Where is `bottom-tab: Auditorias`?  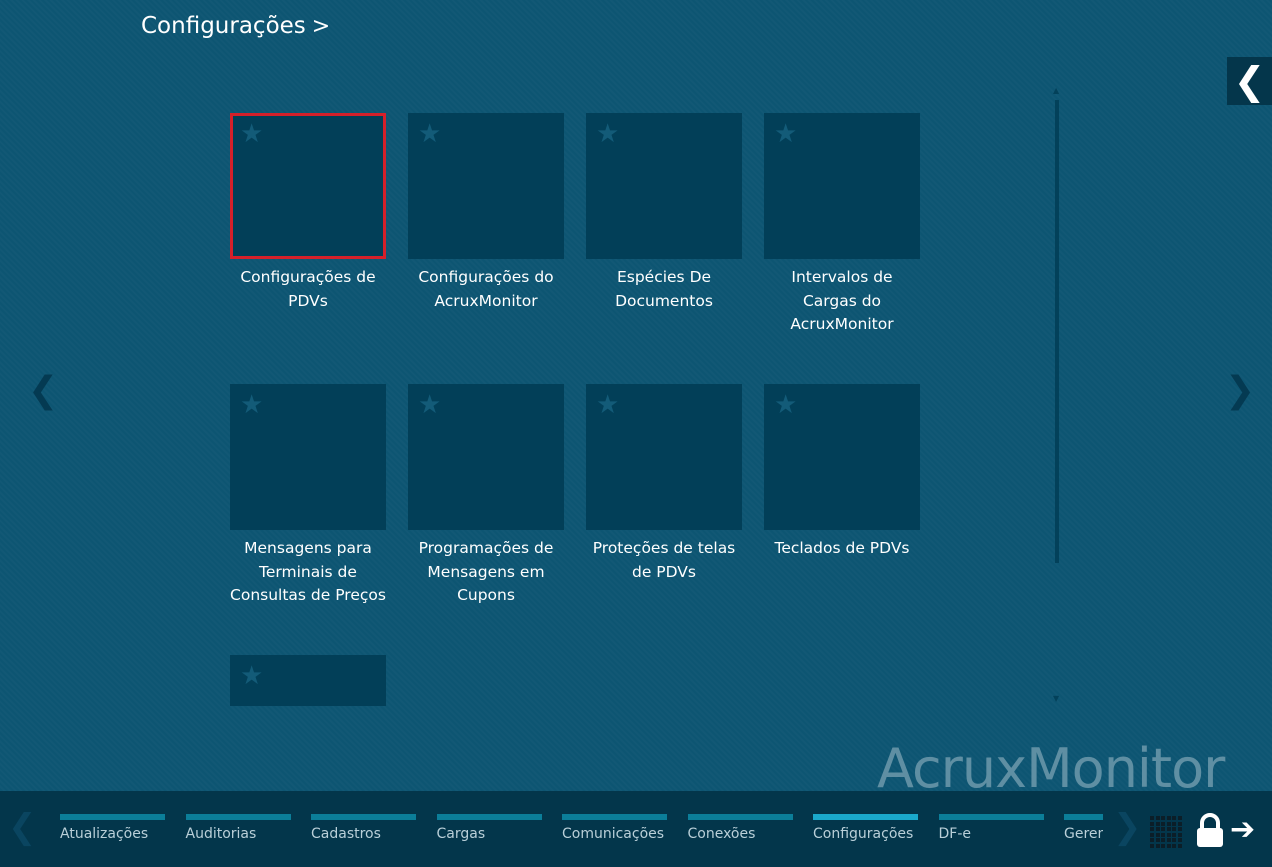 bottom-tab: Auditorias is located at coordinates (238, 828).